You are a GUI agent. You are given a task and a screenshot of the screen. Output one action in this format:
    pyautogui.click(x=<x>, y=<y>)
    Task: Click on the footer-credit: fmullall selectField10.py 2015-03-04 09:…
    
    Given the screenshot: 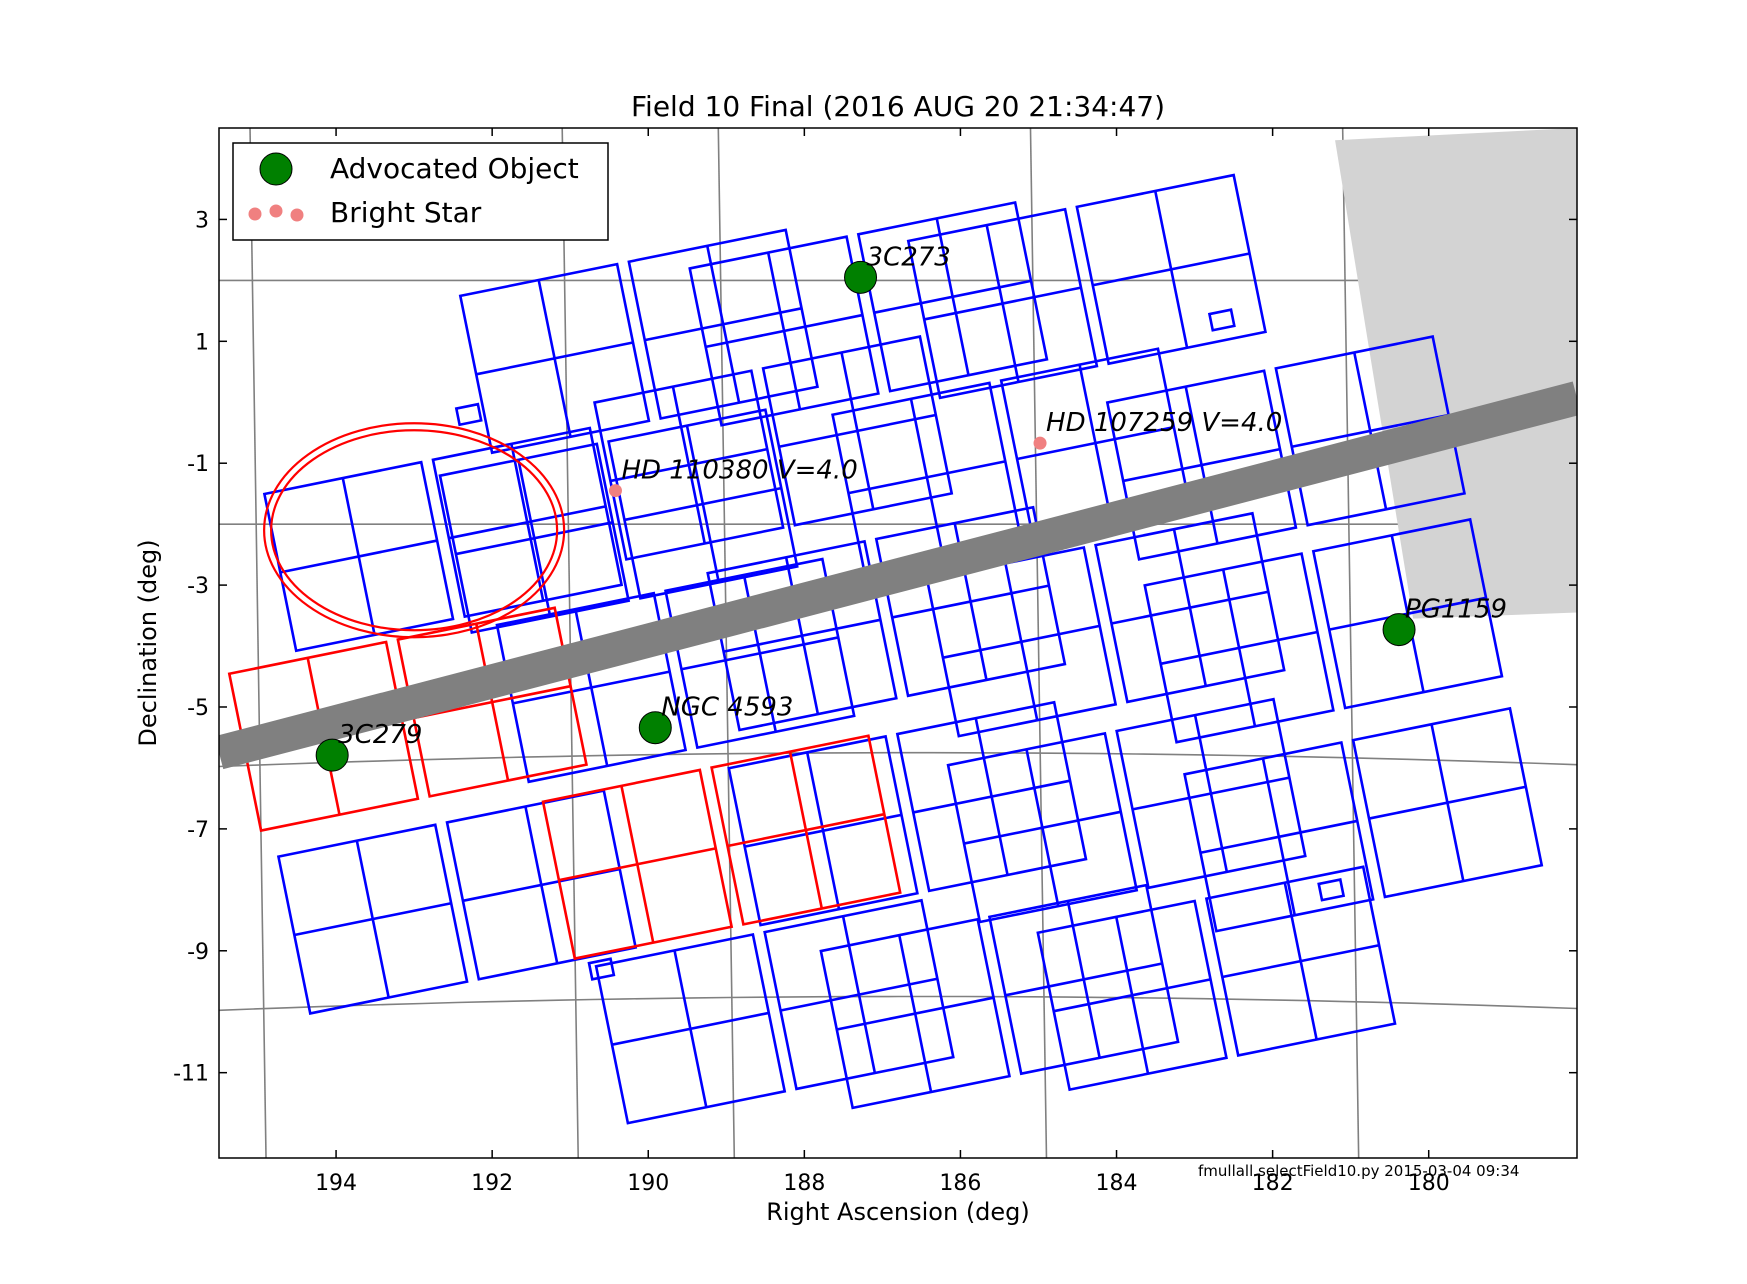 What is the action you would take?
    pyautogui.click(x=1359, y=1171)
    